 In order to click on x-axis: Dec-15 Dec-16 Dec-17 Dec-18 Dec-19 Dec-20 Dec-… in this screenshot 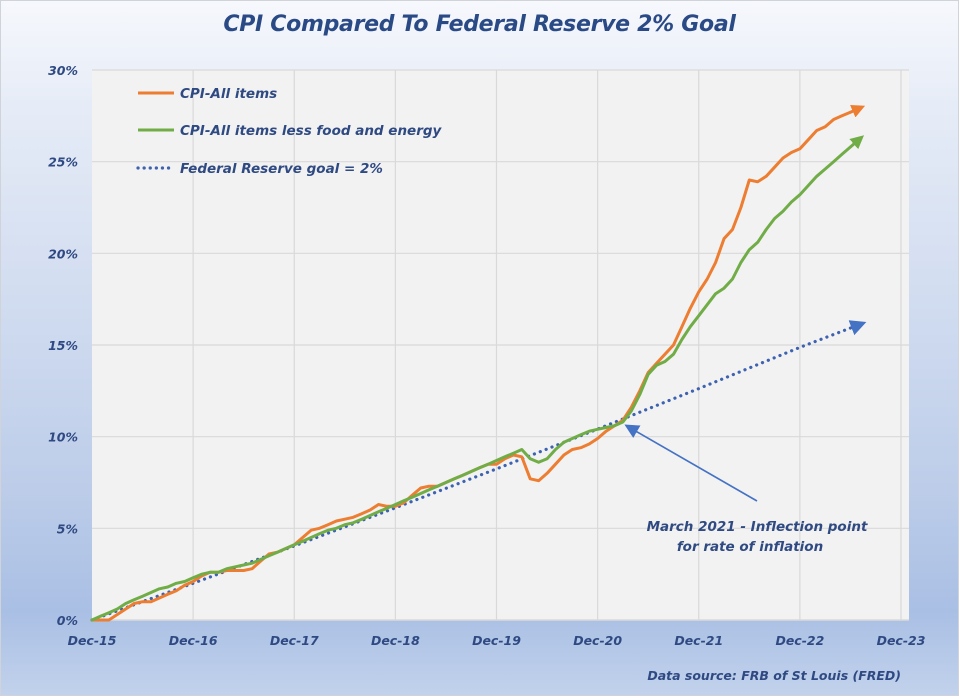, I will do `click(497, 640)`.